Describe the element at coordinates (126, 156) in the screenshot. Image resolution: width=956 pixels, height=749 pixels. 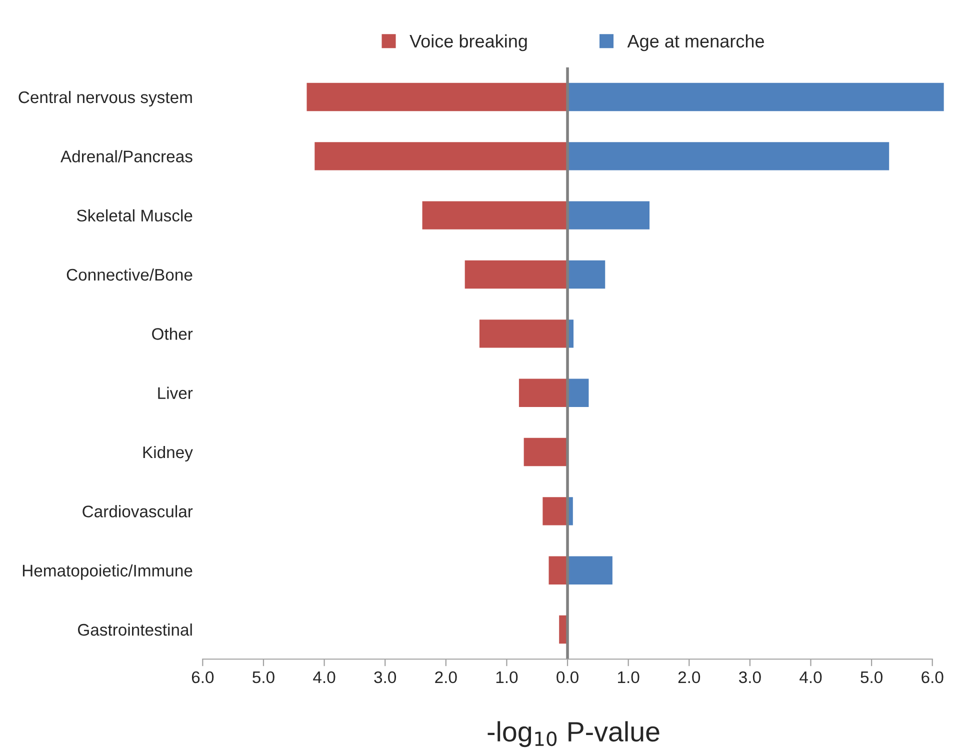
I see `y-tick-label: Adrenal/Pancreas` at that location.